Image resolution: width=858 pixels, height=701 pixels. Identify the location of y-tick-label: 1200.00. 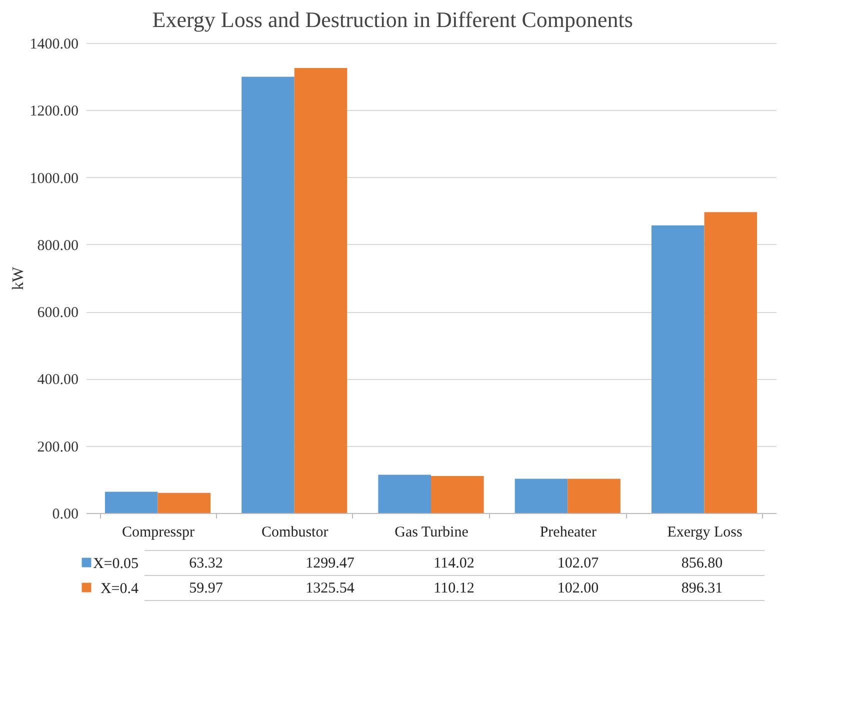
(54, 112).